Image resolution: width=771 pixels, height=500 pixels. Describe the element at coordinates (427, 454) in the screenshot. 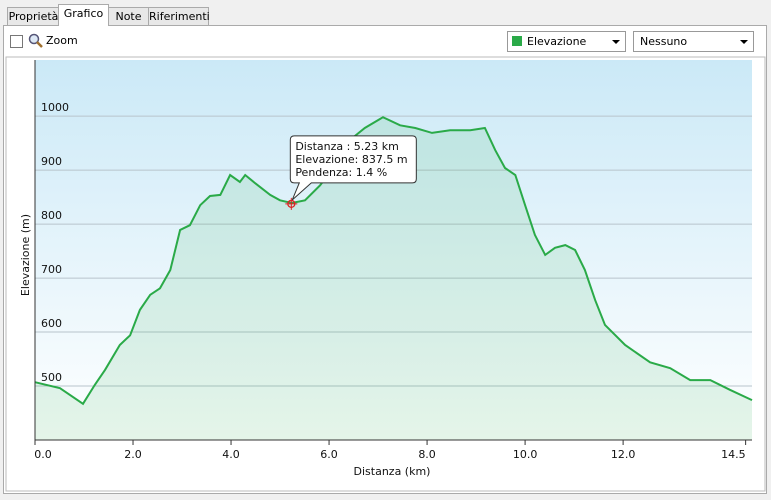

I see `x-tick-label: 8.0` at that location.